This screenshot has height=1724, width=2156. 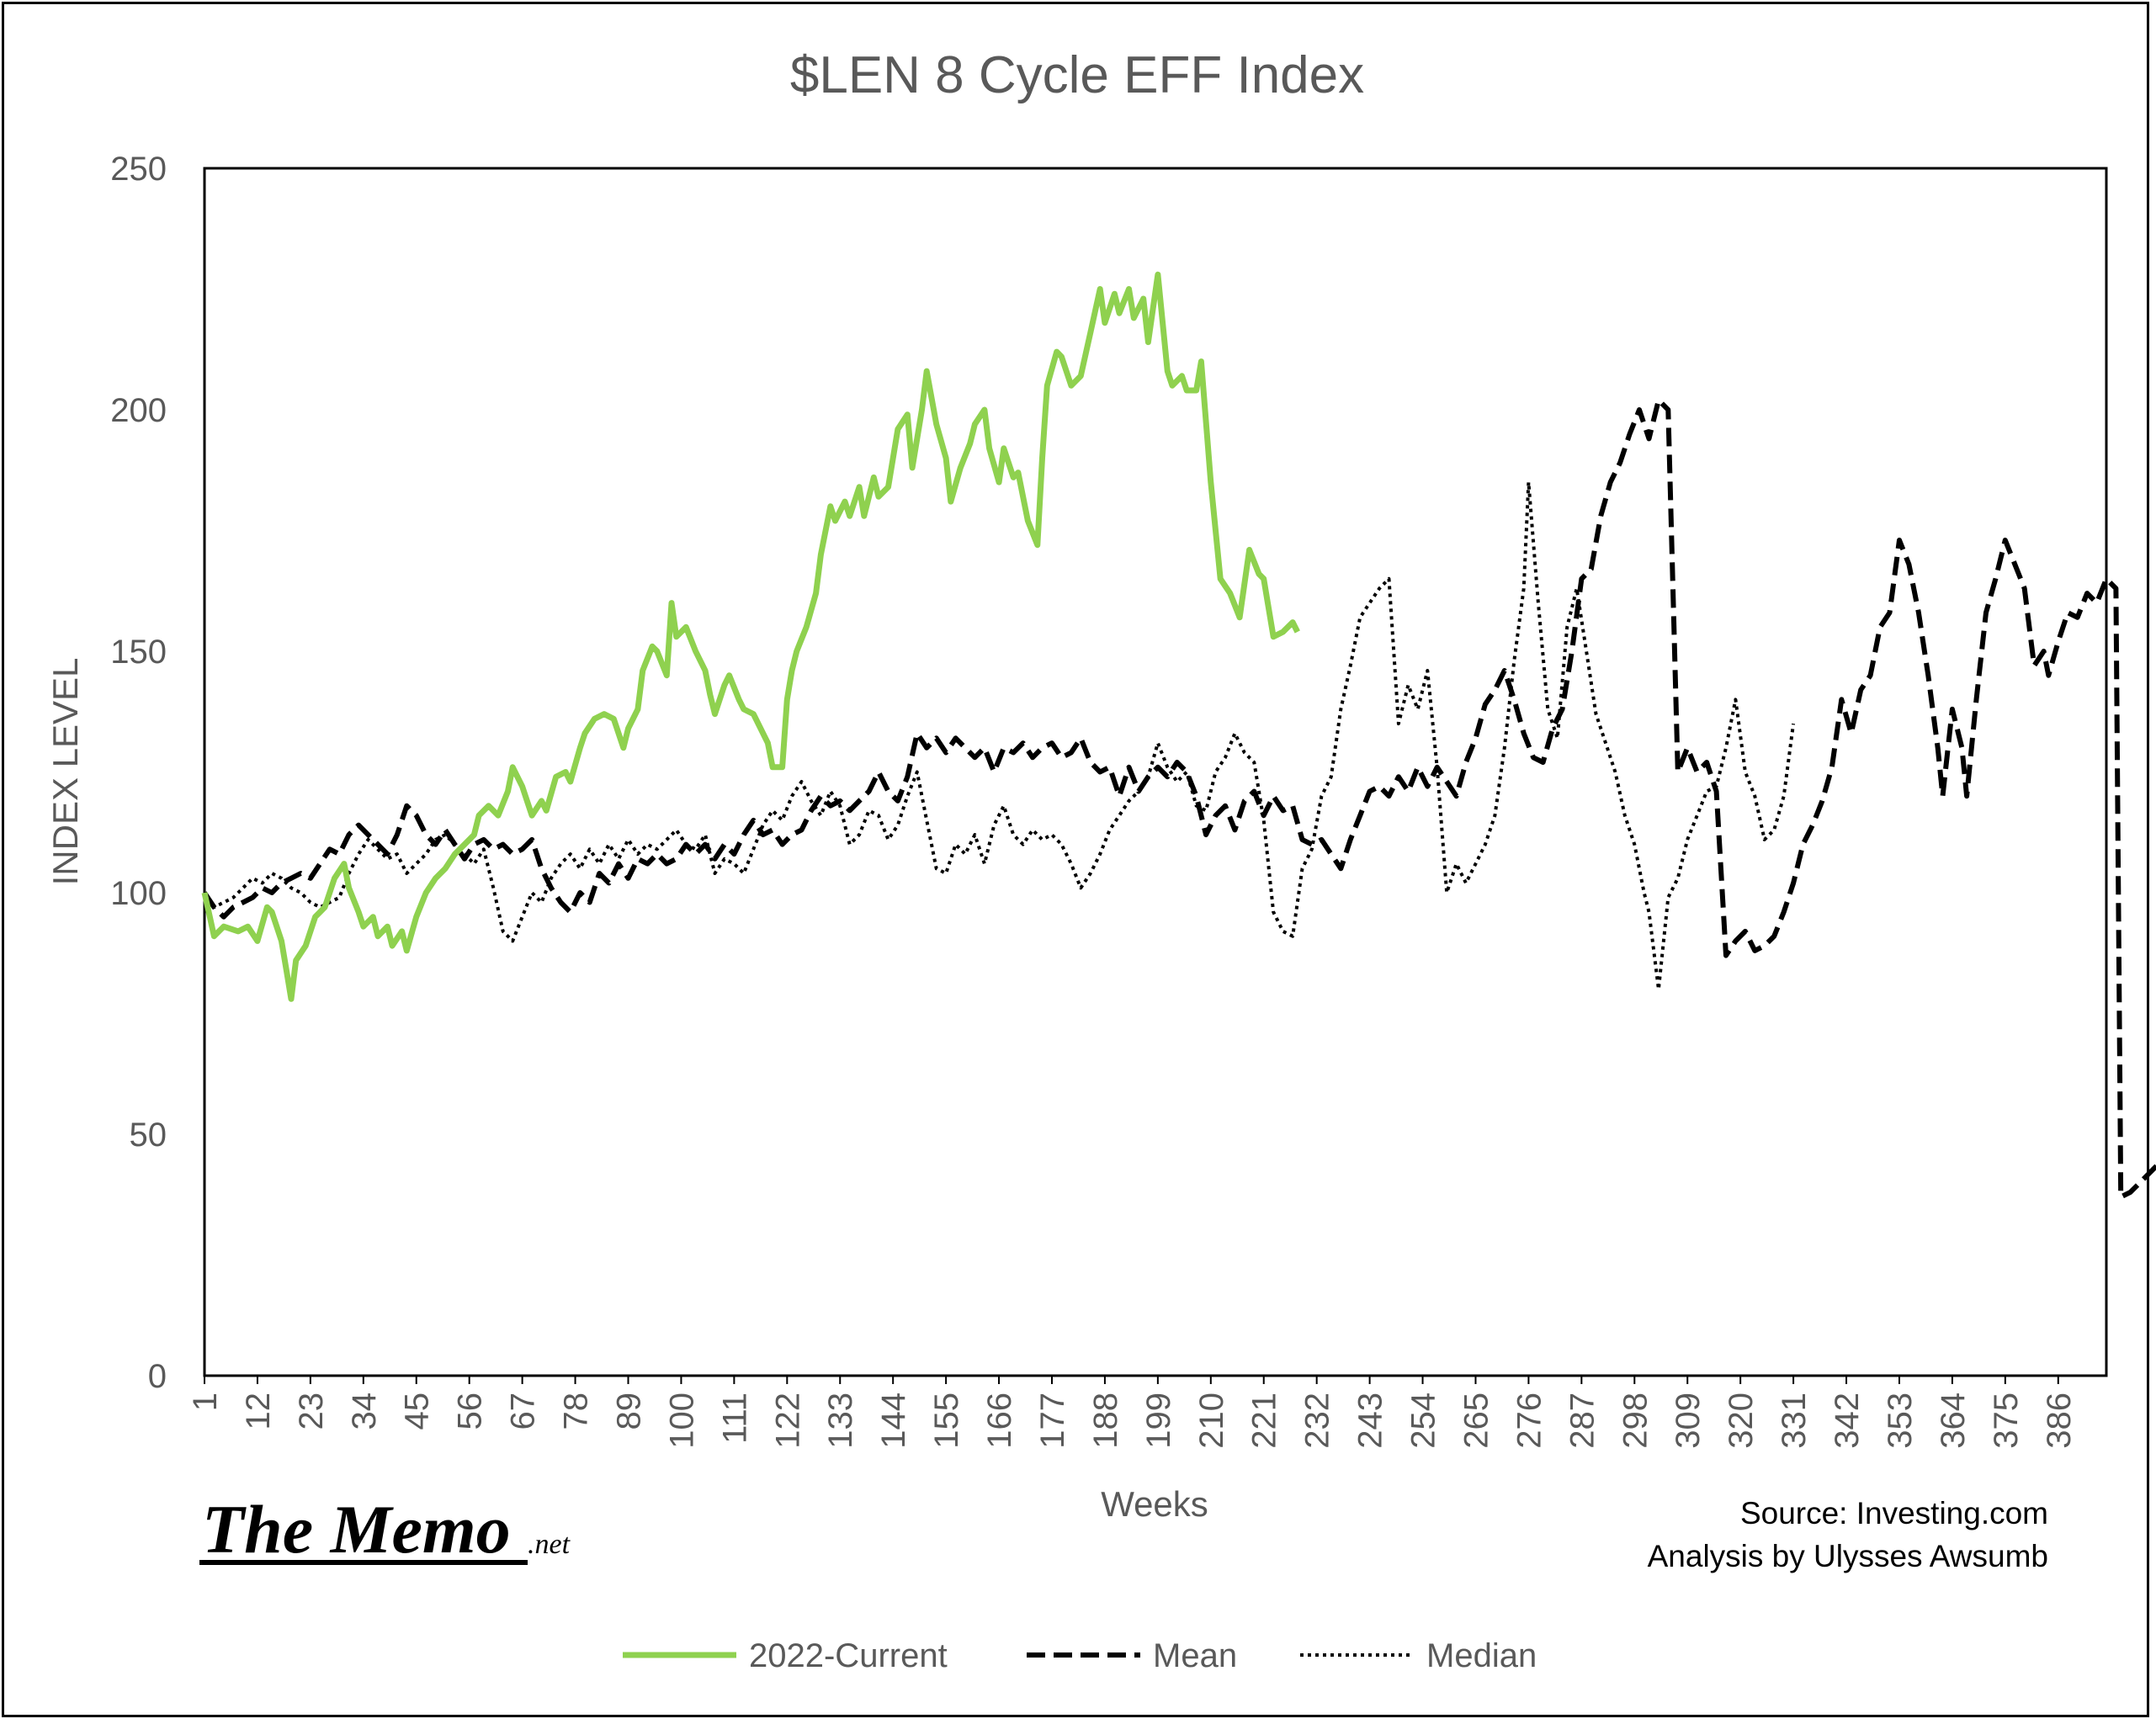 I want to click on x-tick-label: 188, so click(x=1105, y=1420).